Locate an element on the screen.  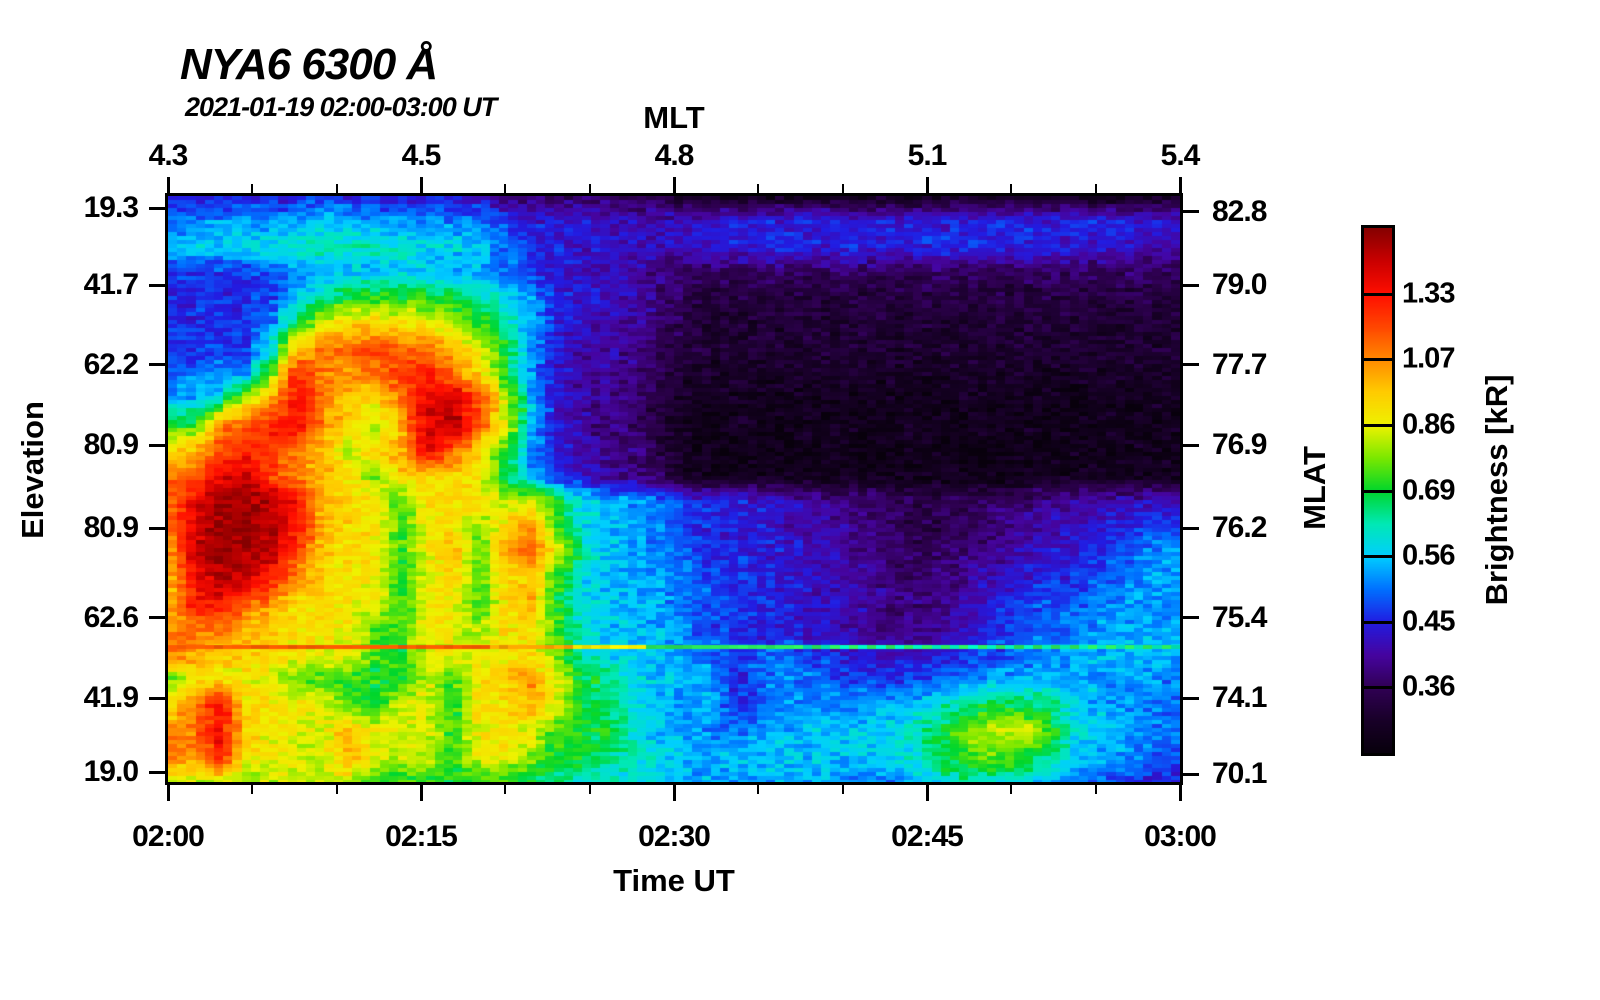
colorbar-tick-label: 0.36 is located at coordinates (1428, 686).